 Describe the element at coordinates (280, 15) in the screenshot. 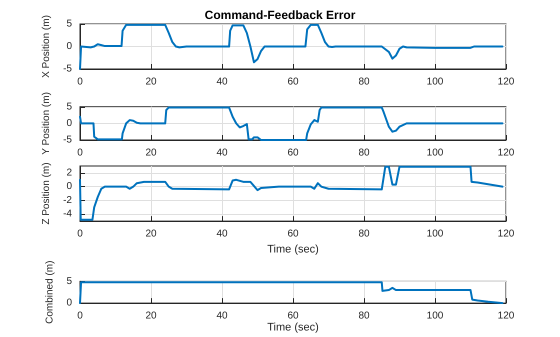

I see `chart-title: Command-Feedback Error` at that location.